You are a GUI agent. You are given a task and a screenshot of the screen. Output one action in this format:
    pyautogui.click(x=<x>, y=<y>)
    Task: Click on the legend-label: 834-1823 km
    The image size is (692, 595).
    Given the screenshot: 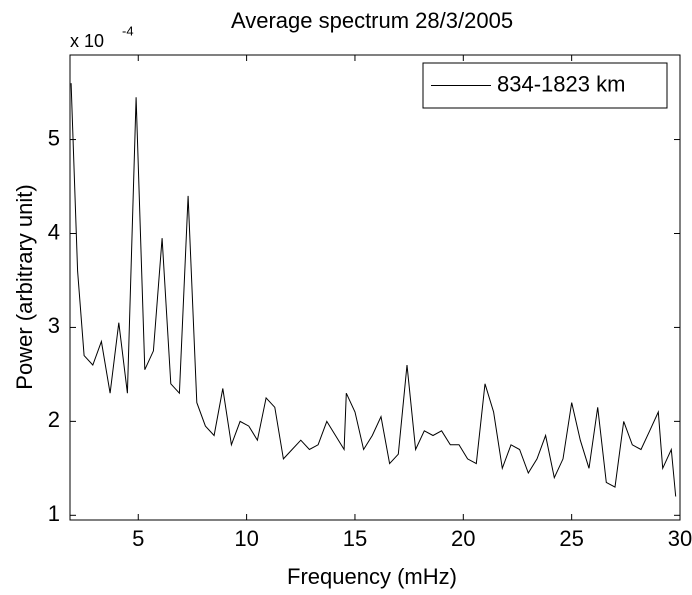 What is the action you would take?
    pyautogui.click(x=561, y=83)
    